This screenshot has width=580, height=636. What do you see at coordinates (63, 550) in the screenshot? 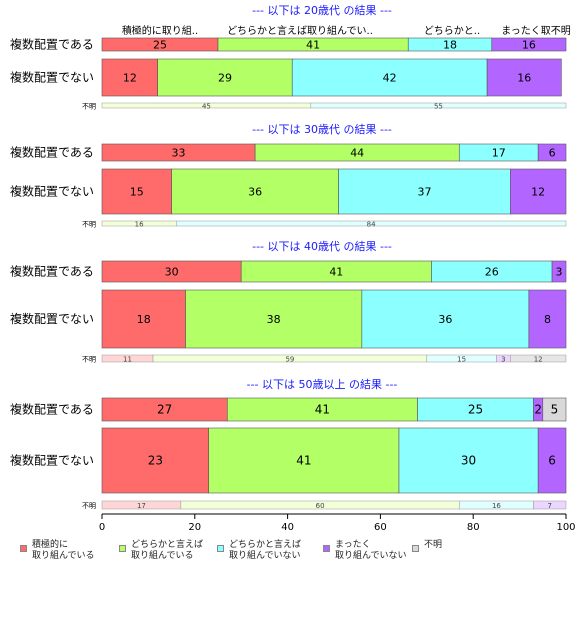
I see `legend-label-0: 積極的に 取り組んでいる` at bounding box center [63, 550].